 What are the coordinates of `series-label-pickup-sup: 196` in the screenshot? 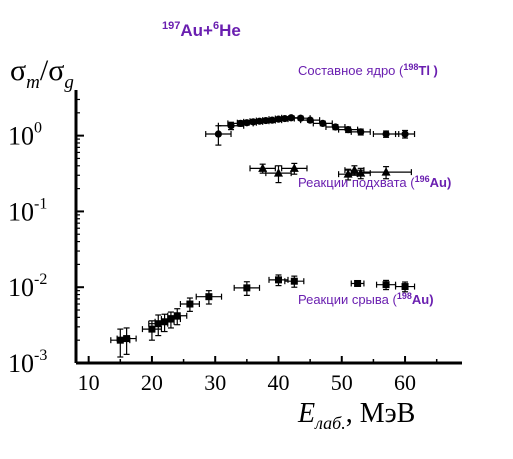 It's located at (422, 179).